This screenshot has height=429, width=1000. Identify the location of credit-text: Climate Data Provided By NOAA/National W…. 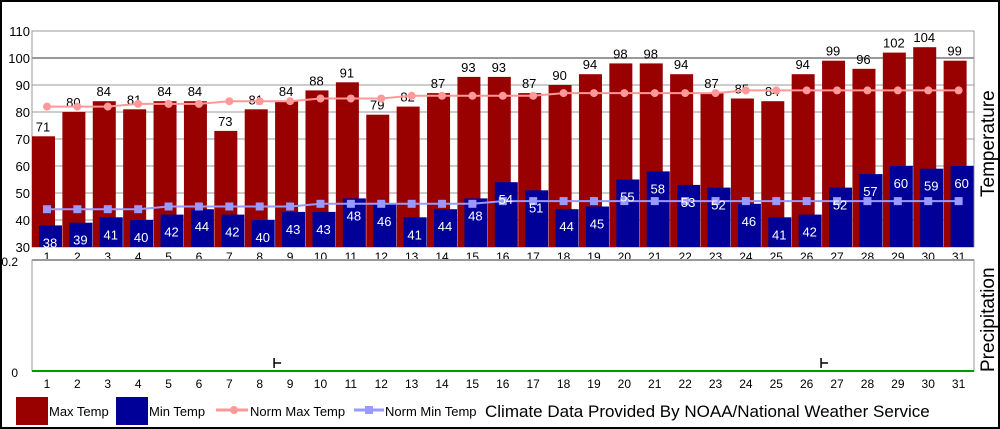
(707, 411).